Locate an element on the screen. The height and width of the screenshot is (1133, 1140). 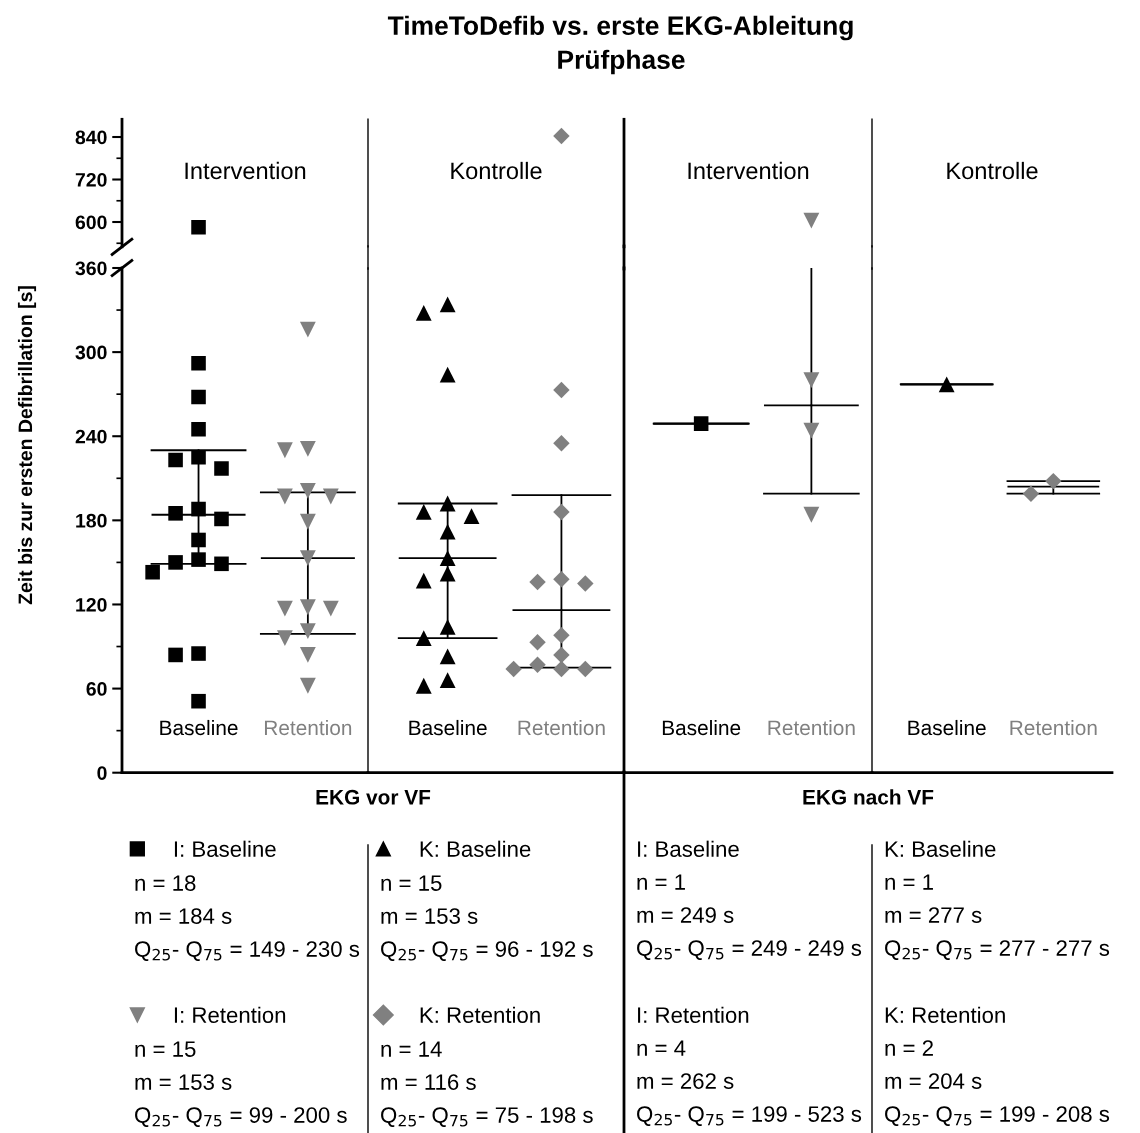
text: n = 2 is located at coordinates (909, 1048).